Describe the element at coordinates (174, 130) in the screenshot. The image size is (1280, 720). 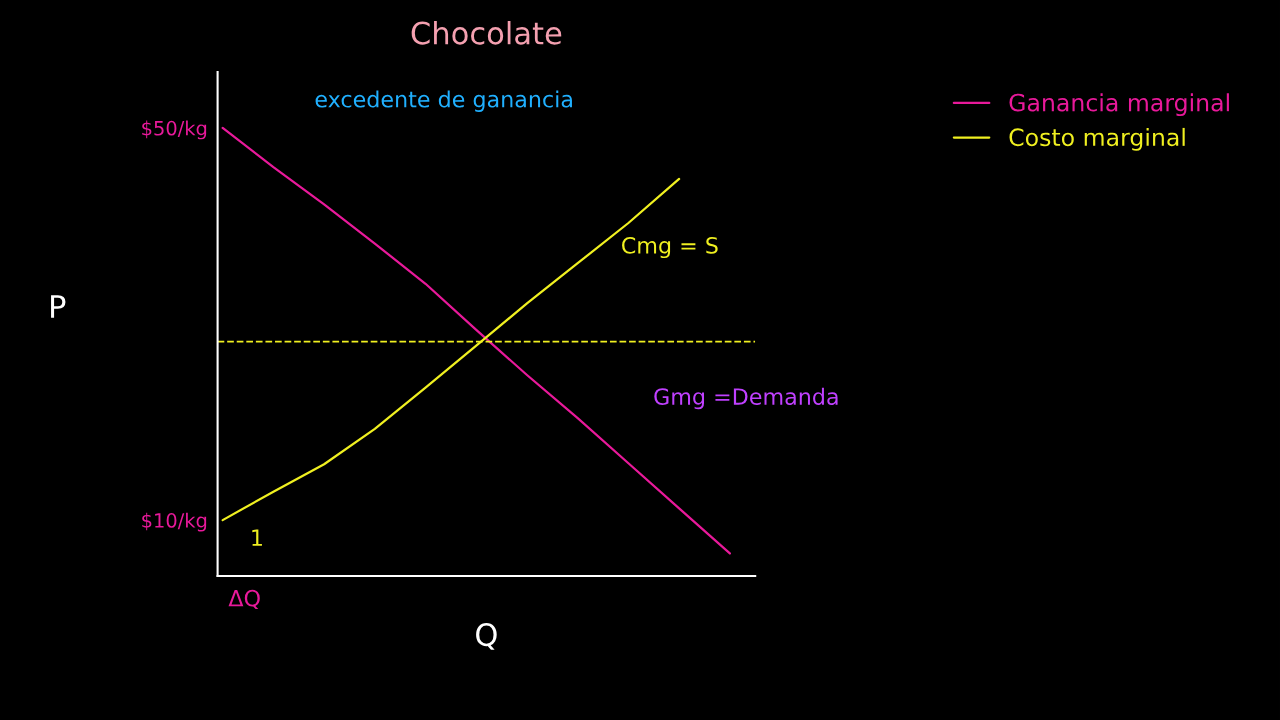
I see `y-tick-label: $50/kg` at that location.